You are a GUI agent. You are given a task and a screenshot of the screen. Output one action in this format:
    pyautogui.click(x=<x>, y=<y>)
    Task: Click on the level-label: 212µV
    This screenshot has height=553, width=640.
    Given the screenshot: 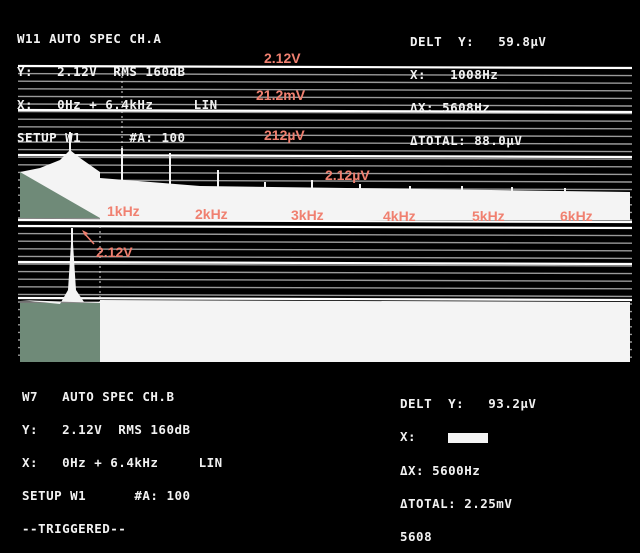 What is the action you would take?
    pyautogui.click(x=284, y=135)
    